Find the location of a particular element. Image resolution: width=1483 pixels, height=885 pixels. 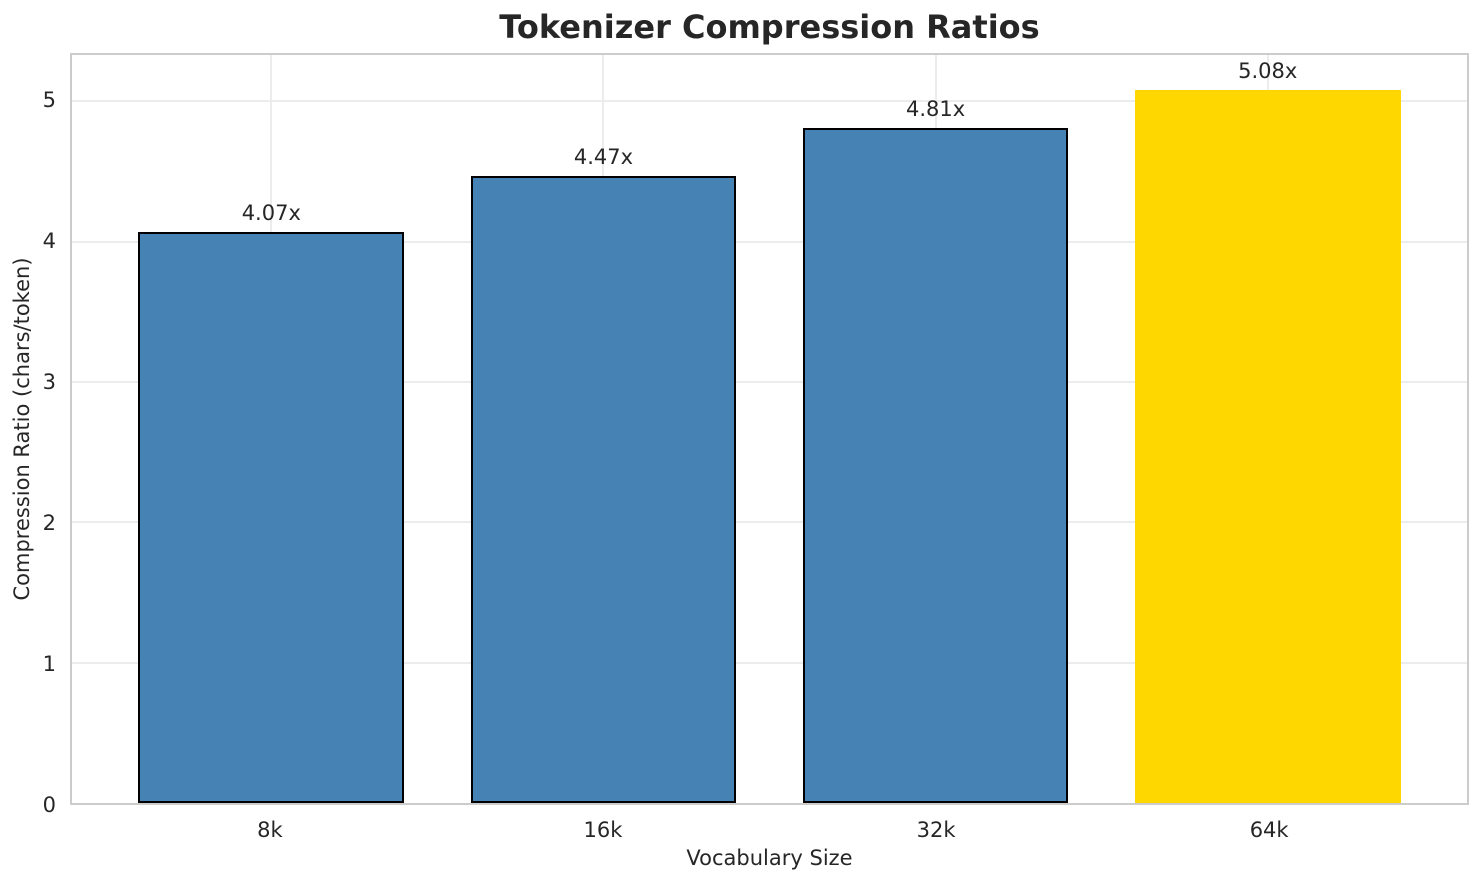

y-tick-label: 5 is located at coordinates (49, 99).